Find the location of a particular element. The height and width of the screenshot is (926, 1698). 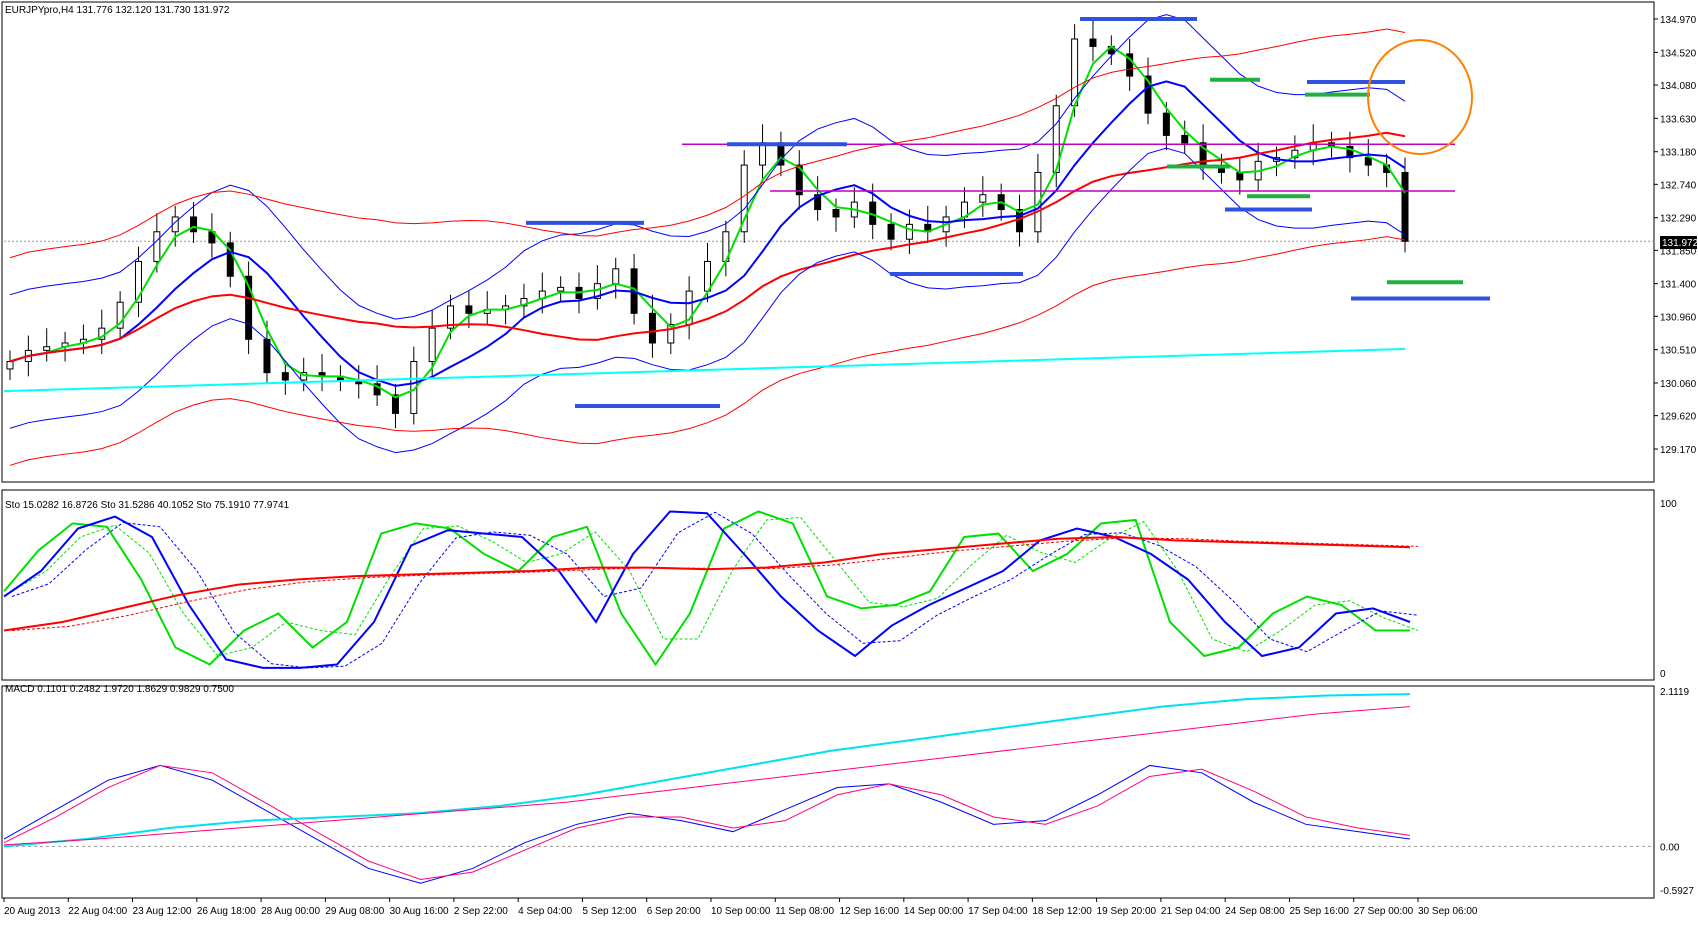

price-tick-label: 133.180 is located at coordinates (1678, 153).